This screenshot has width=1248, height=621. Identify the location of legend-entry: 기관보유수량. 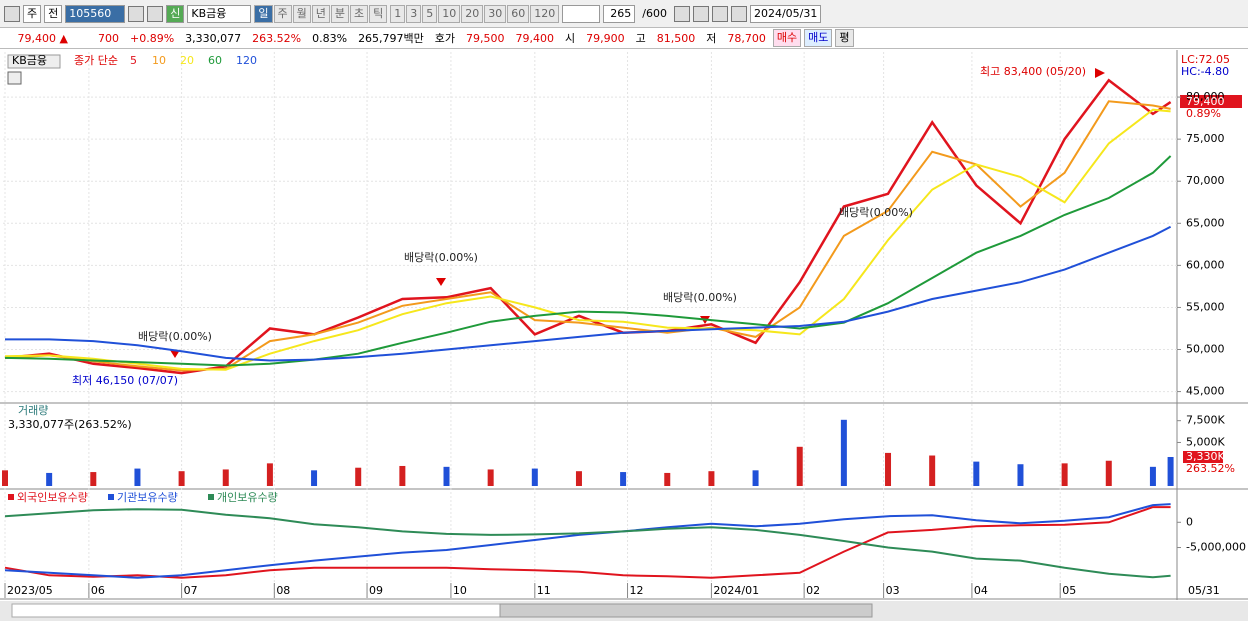
(147, 497).